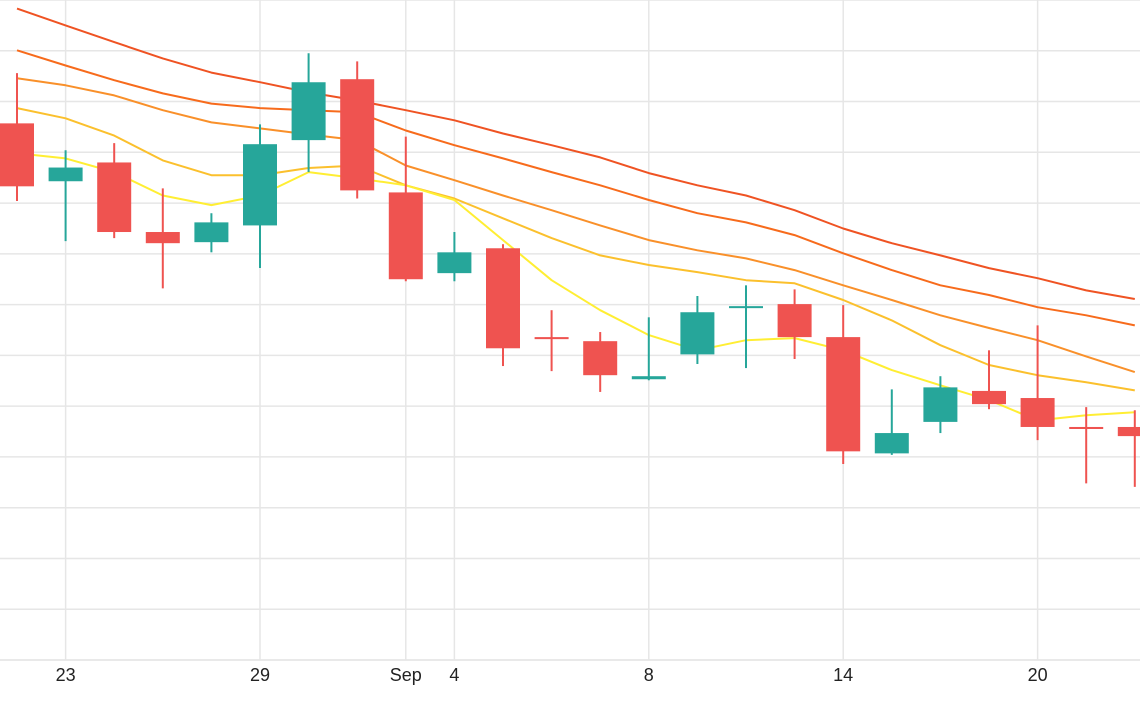  Describe the element at coordinates (406, 675) in the screenshot. I see `x-tick-label: Sep` at that location.